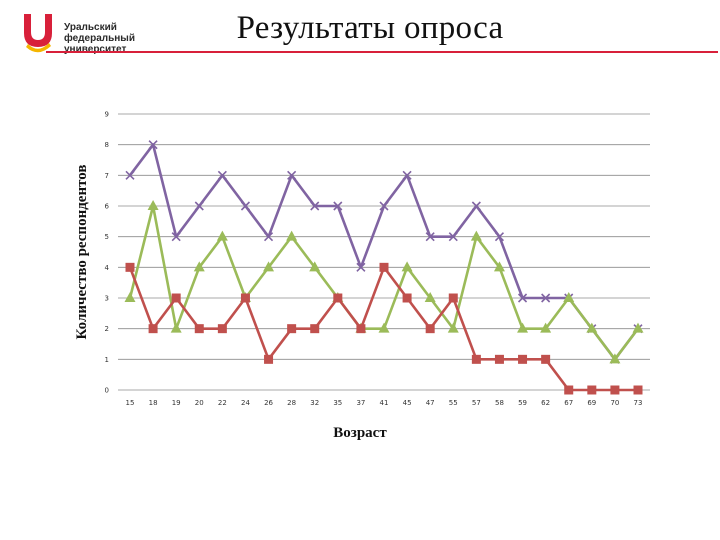  Describe the element at coordinates (107, 237) in the screenshot. I see `y-tick-label: 5` at that location.